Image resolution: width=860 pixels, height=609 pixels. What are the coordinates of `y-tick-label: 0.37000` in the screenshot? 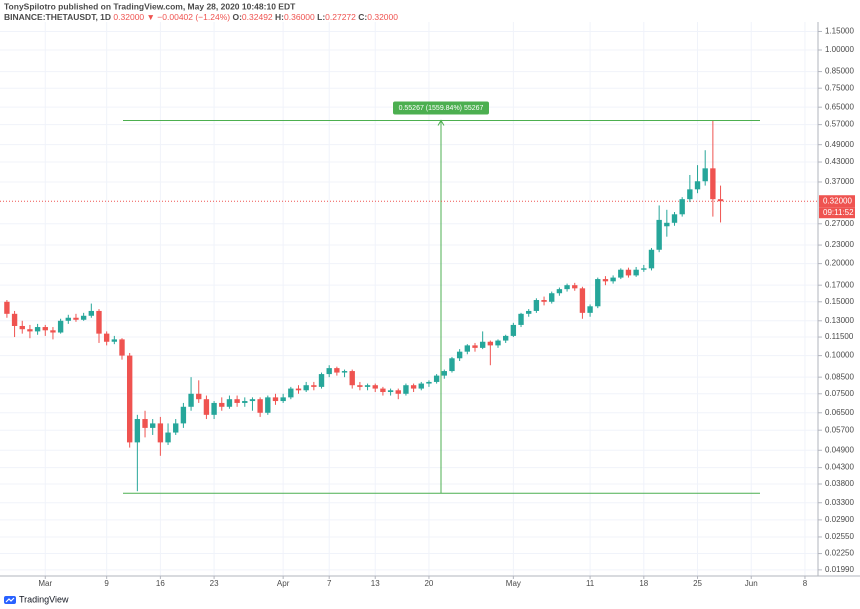 It's located at (839, 181).